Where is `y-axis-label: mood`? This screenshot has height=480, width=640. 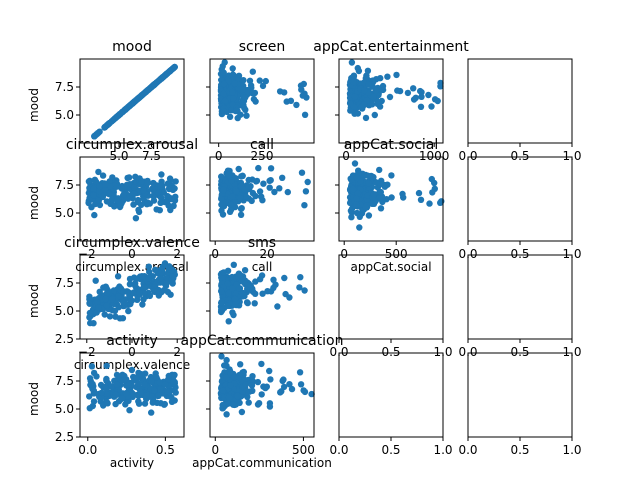 y-axis-label: mood is located at coordinates (34, 203).